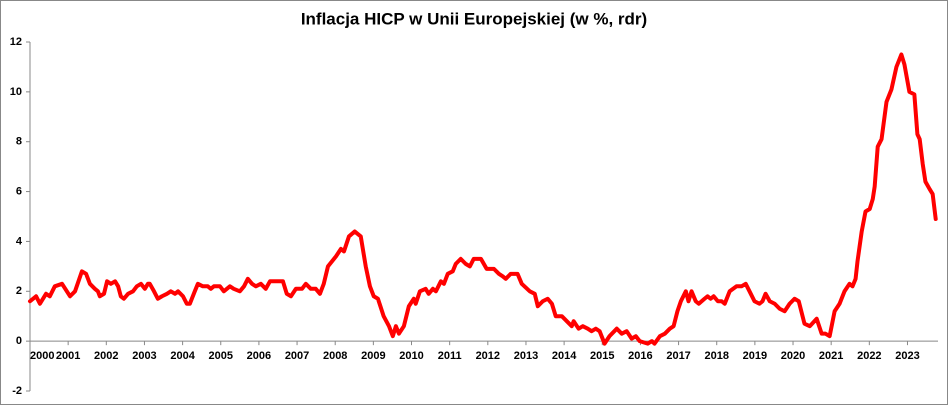  I want to click on x-tick-label: 2017, so click(678, 356).